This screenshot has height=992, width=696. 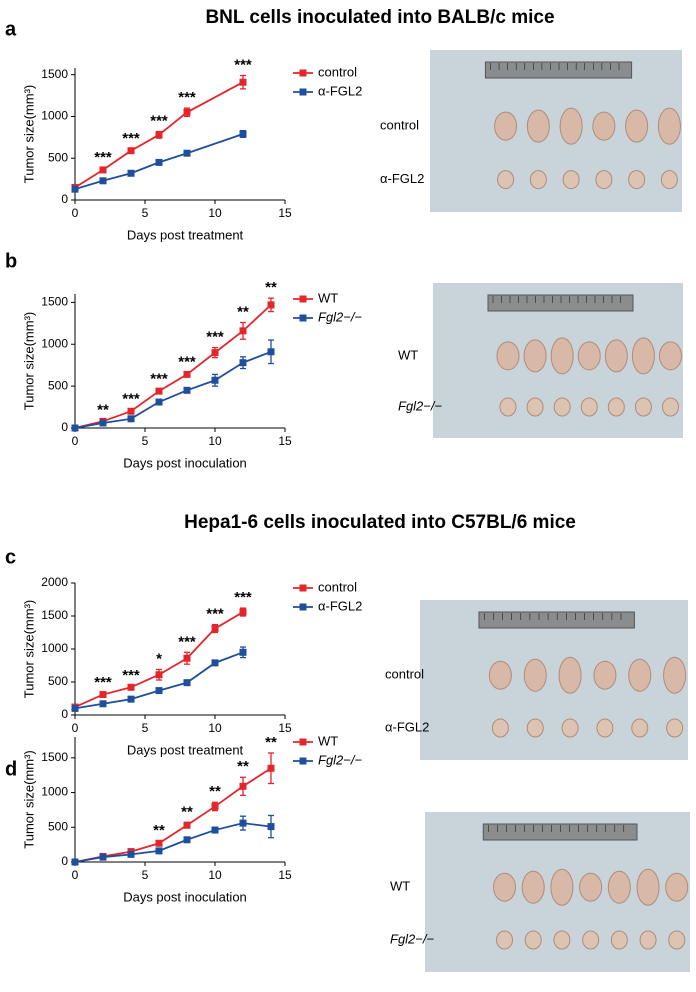 What do you see at coordinates (560, 832) in the screenshot?
I see `ruler` at bounding box center [560, 832].